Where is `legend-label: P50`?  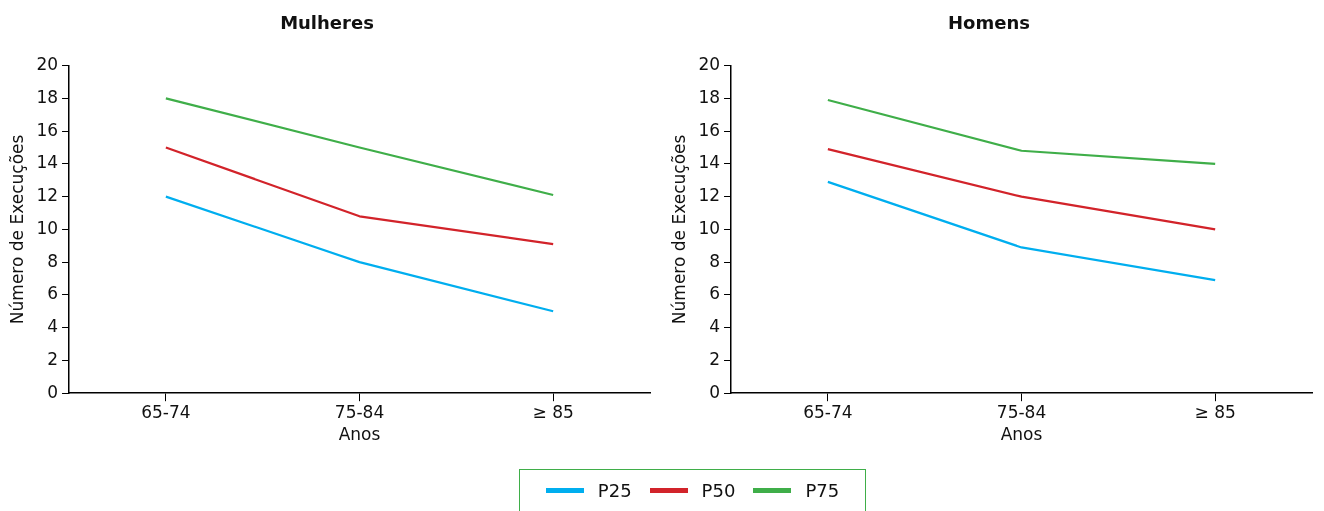 legend-label: P50 is located at coordinates (718, 490).